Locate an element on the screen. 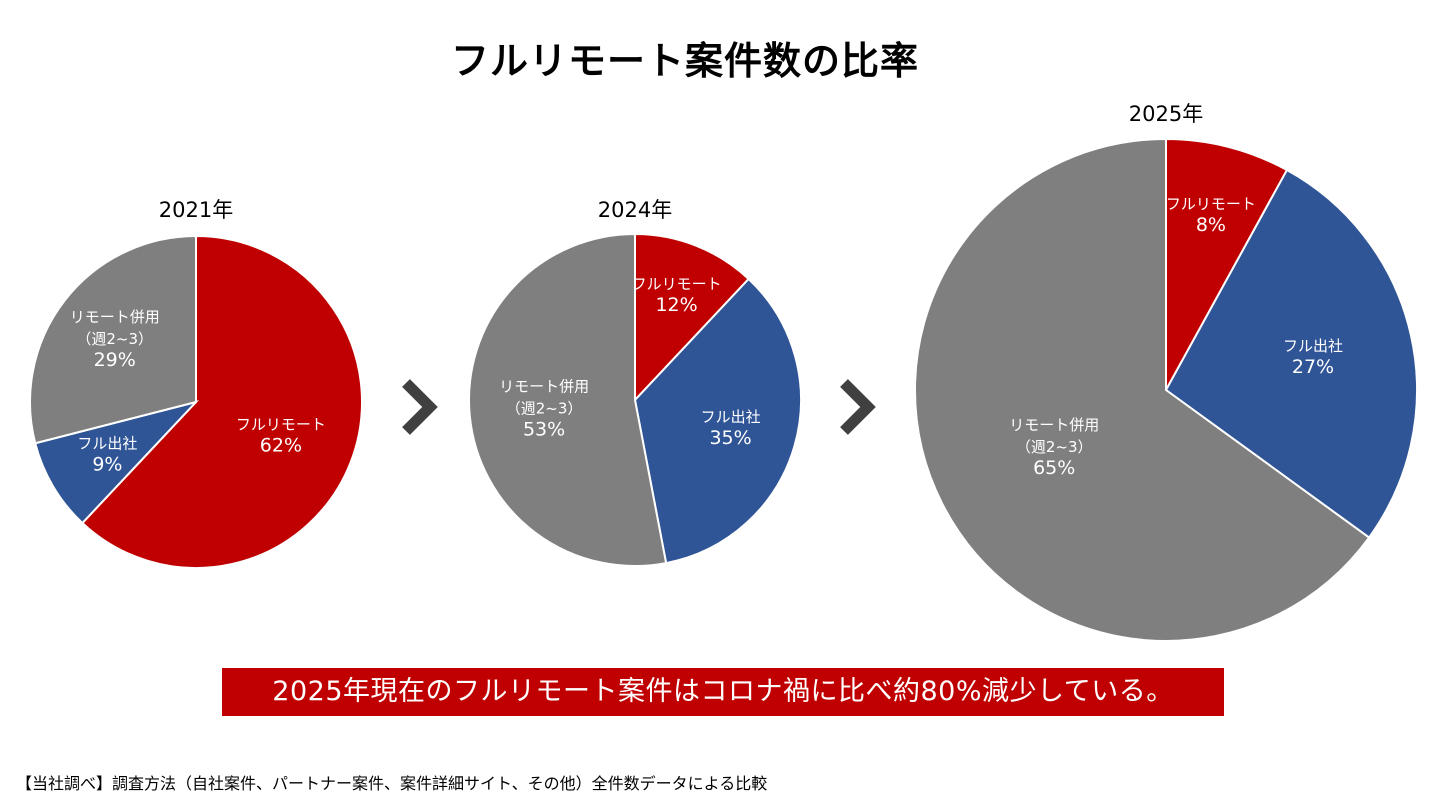  slice-percent: 53% is located at coordinates (544, 430).